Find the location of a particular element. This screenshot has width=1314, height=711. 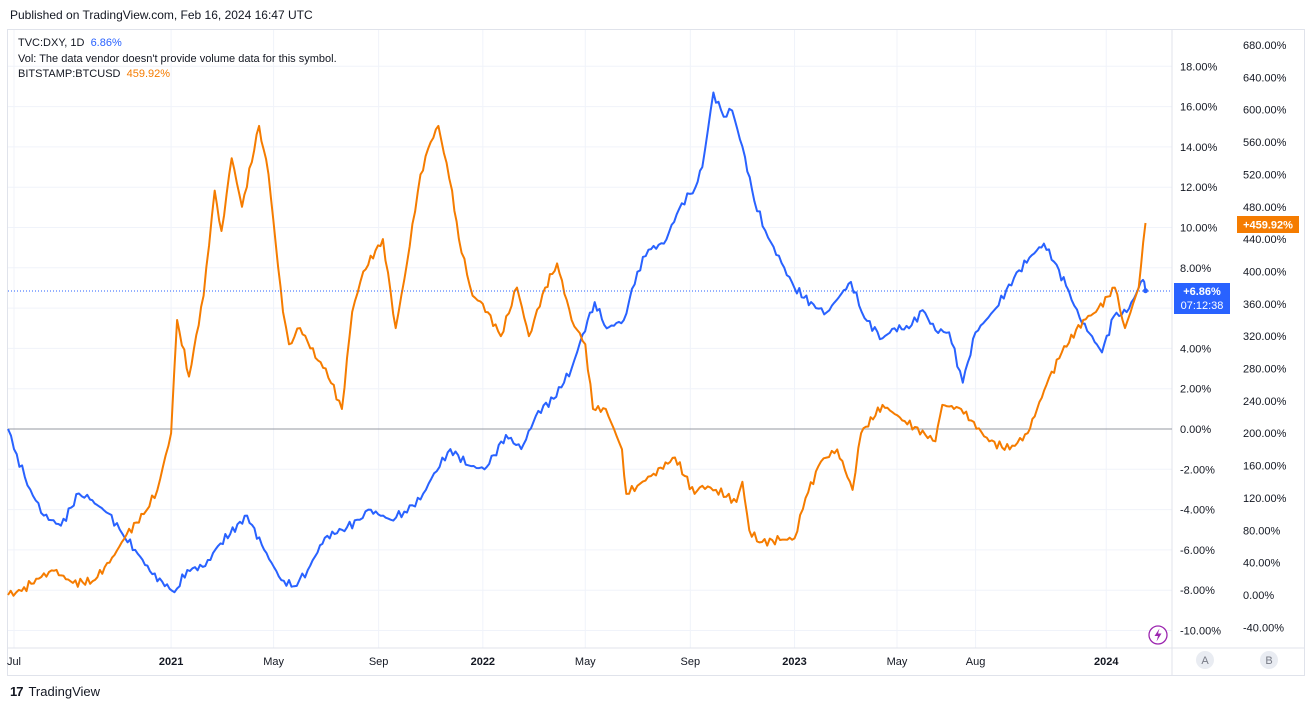

time-axis-tick-label: 2024 is located at coordinates (1106, 662).